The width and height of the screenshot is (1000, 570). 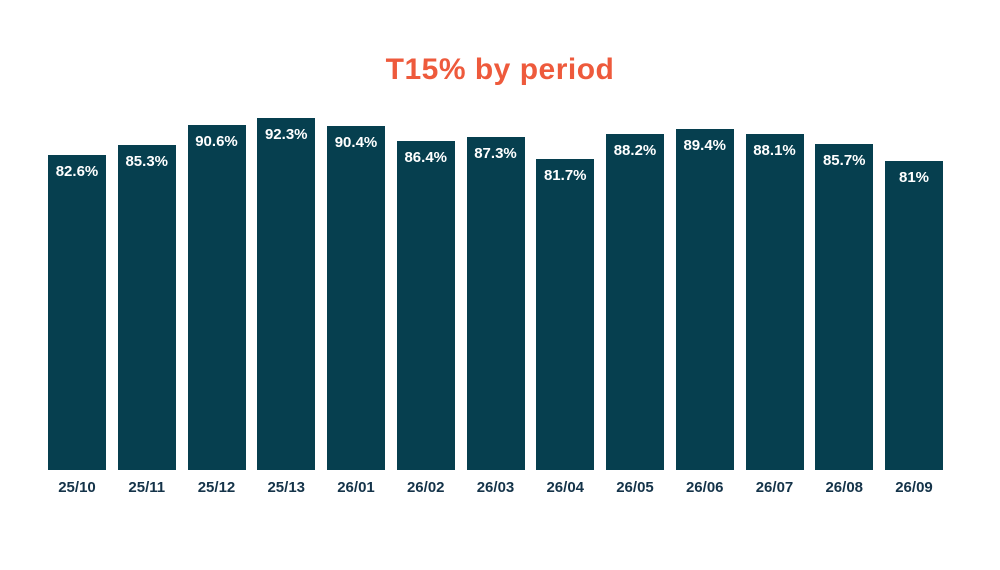 What do you see at coordinates (495, 487) in the screenshot?
I see `x-axis-tick-label: 26/03` at bounding box center [495, 487].